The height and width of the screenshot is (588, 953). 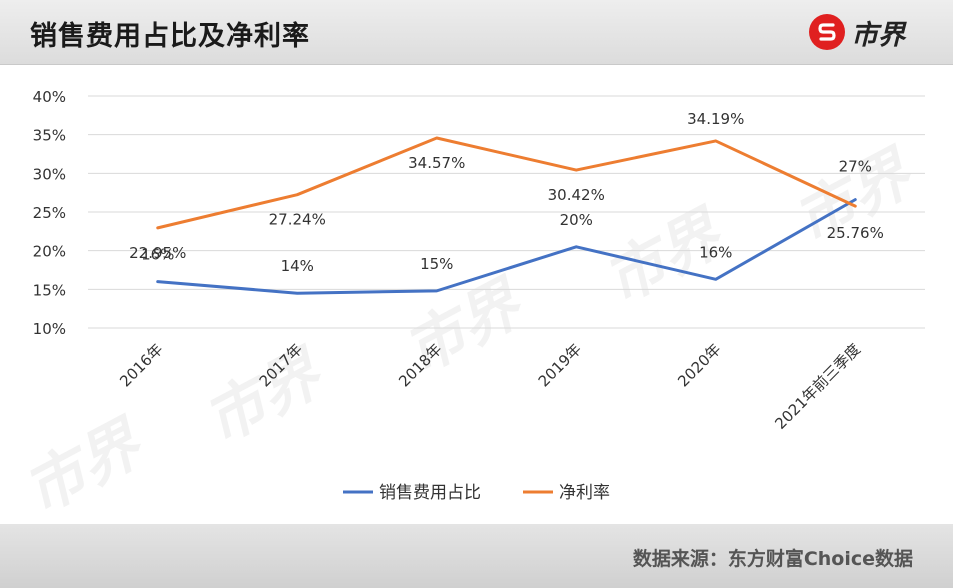 I want to click on data-label: 34.57%, so click(x=436, y=163).